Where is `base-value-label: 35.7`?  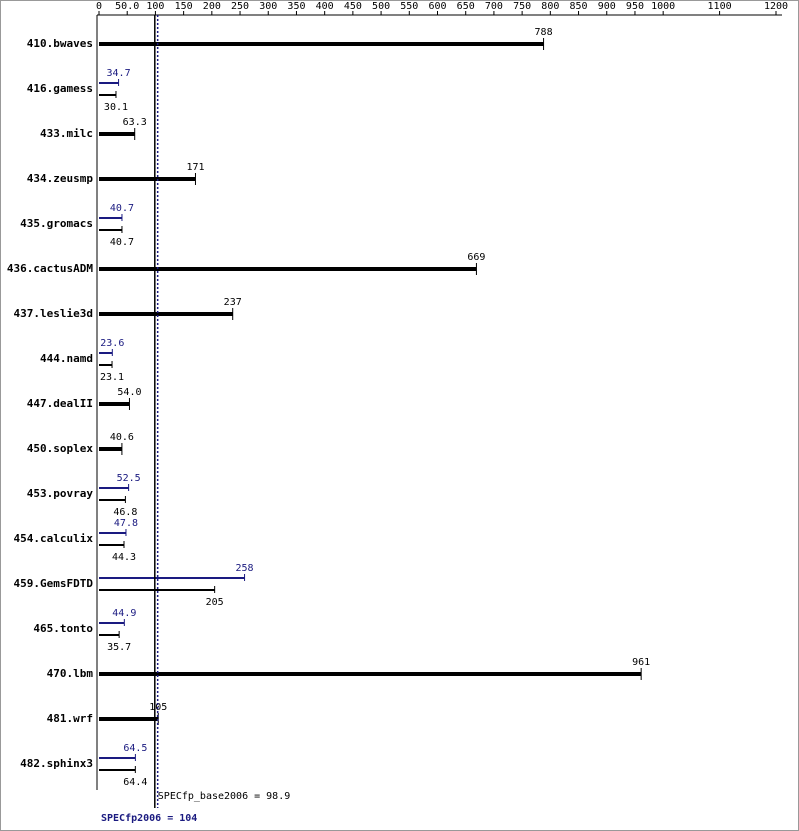
base-value-label: 35.7 is located at coordinates (119, 647).